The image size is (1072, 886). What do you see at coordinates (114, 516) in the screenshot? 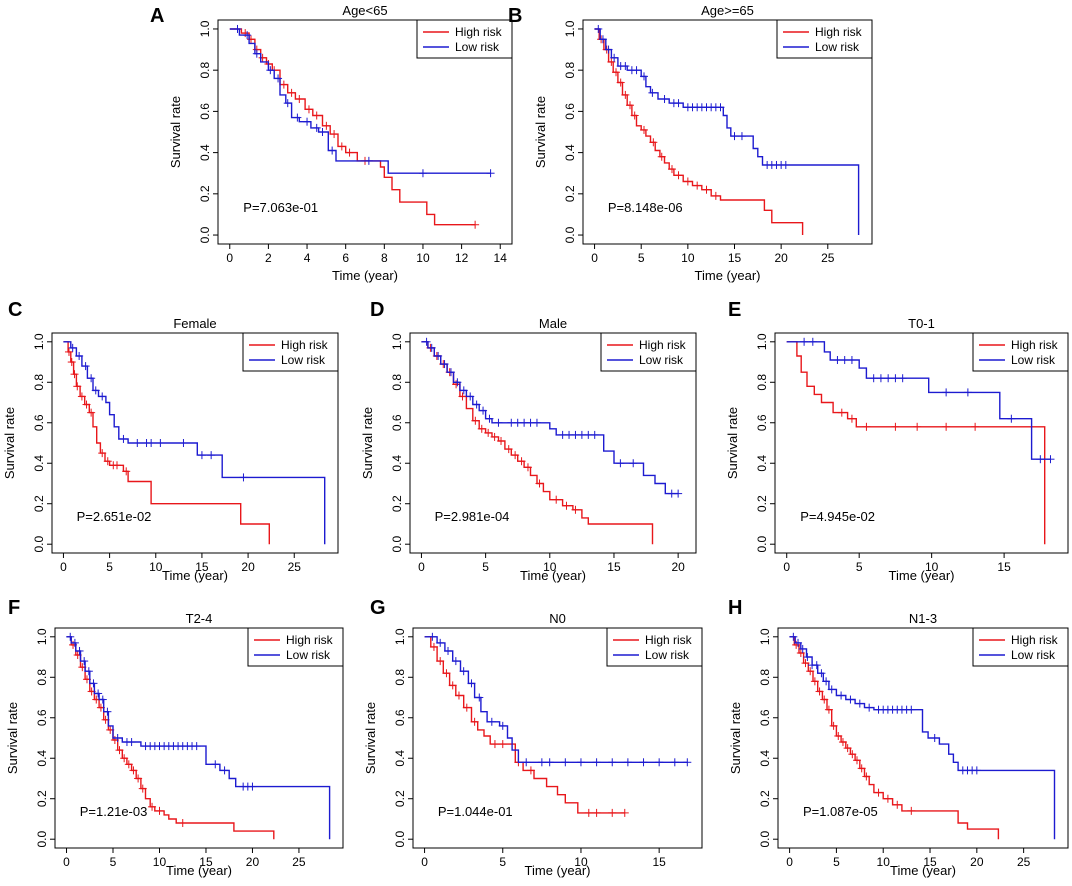
I see `p-value: P=2.651e-02` at bounding box center [114, 516].